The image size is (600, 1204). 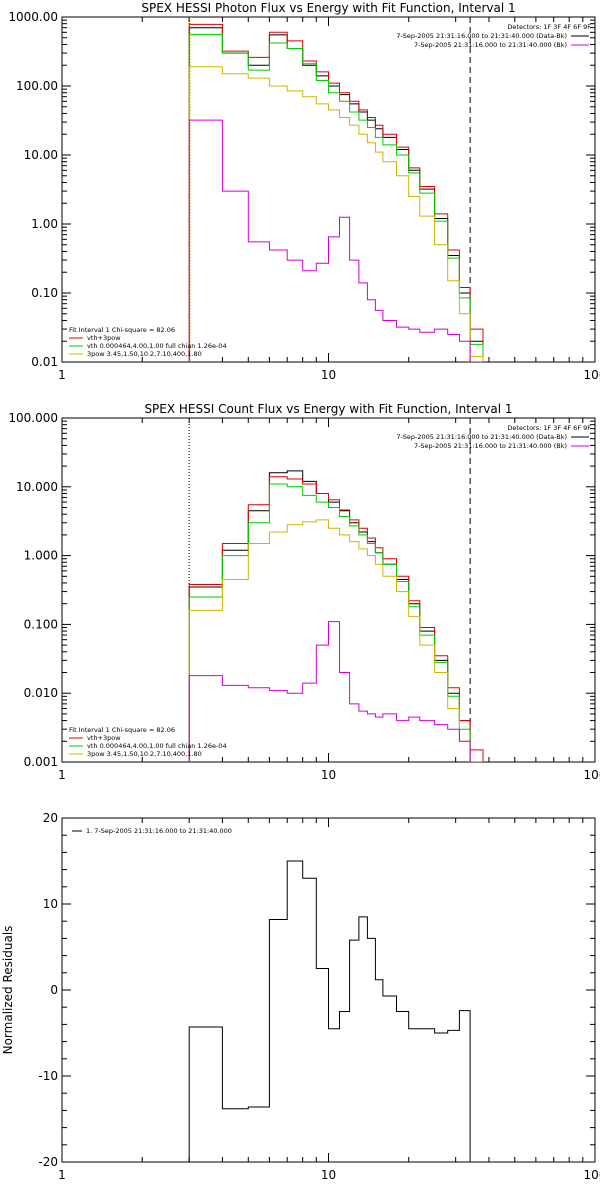 I want to click on y-tick-label: 10, so click(x=50, y=904).